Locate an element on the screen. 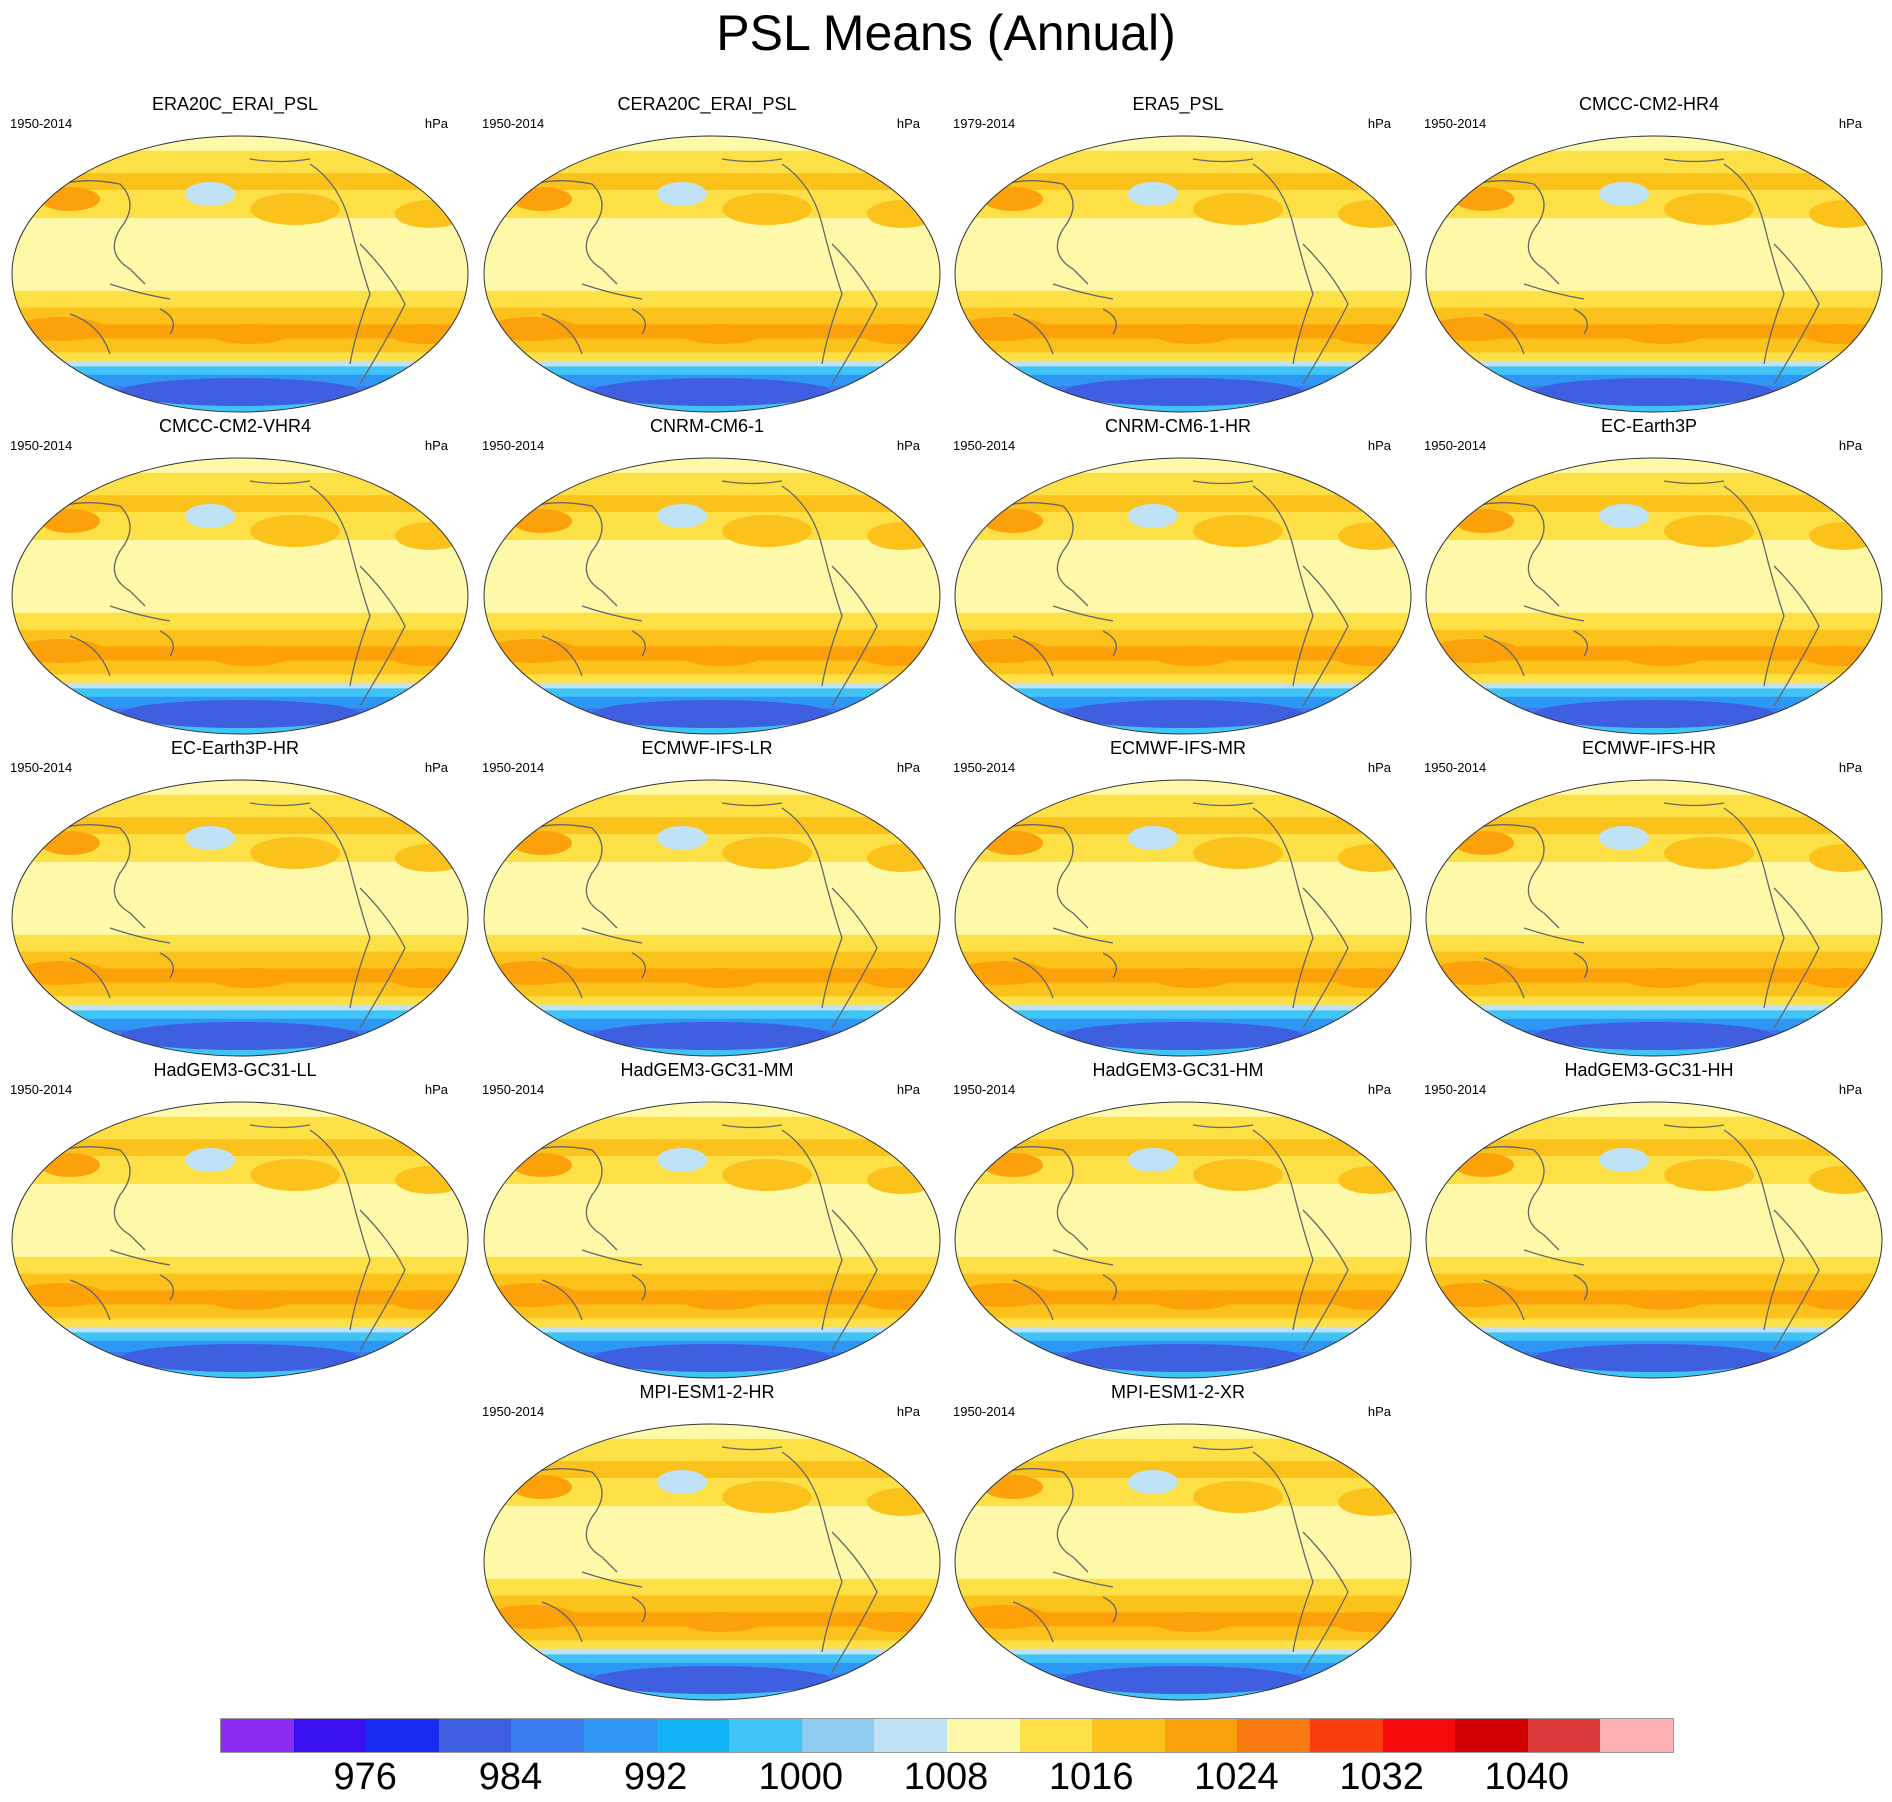  map-panel: ECMWF-IFS-HR 1950-2014 hPa is located at coordinates (1649, 898).